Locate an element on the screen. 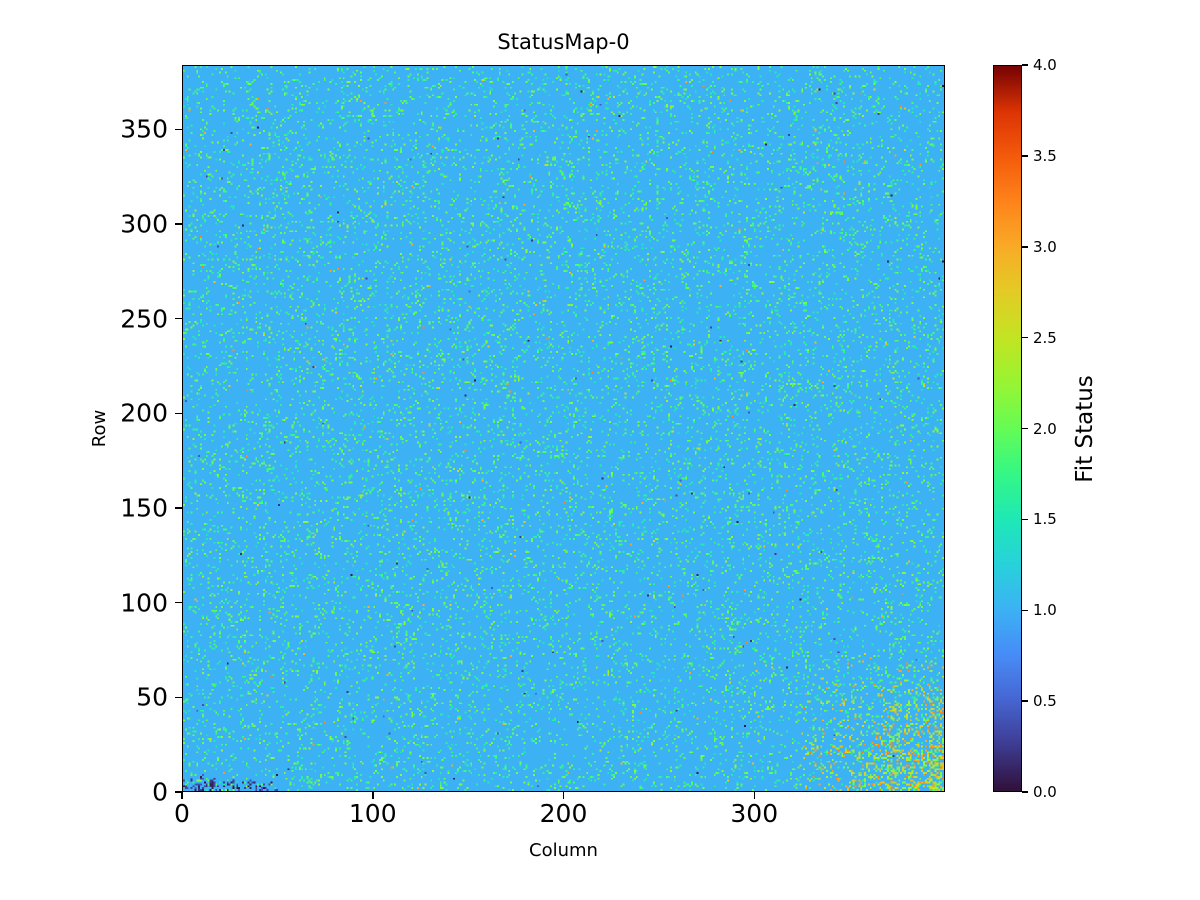  colorbar-tick-label: 2.0 is located at coordinates (1045, 428).